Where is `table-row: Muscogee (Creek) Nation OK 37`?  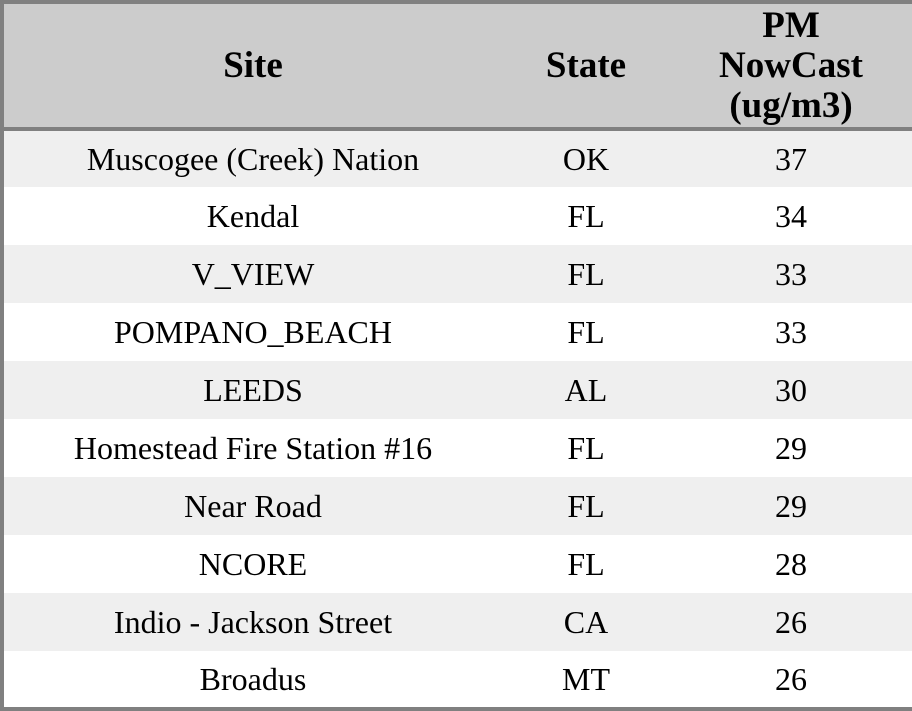
table-row: Muscogee (Creek) Nation OK 37 is located at coordinates (456, 158).